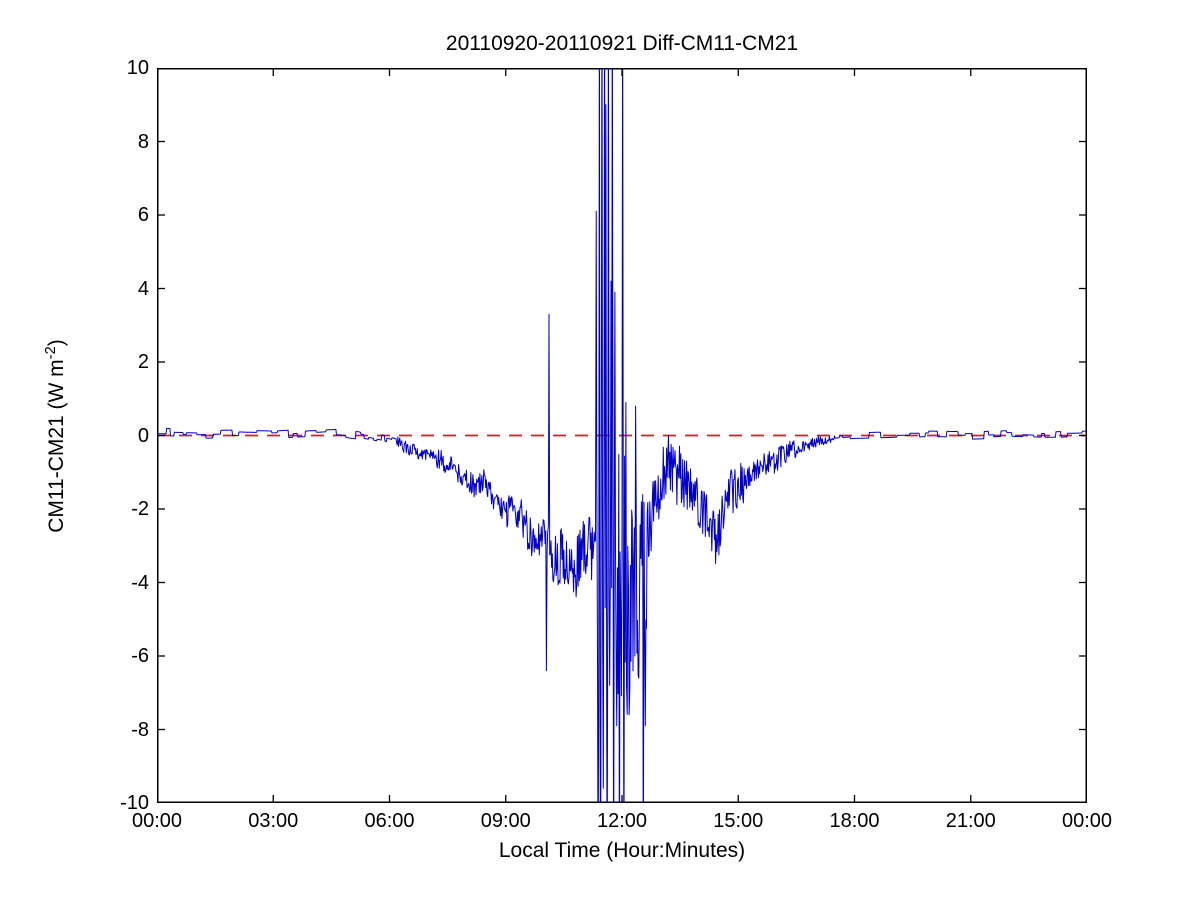  Describe the element at coordinates (143, 215) in the screenshot. I see `y-tick-label: 6` at that location.